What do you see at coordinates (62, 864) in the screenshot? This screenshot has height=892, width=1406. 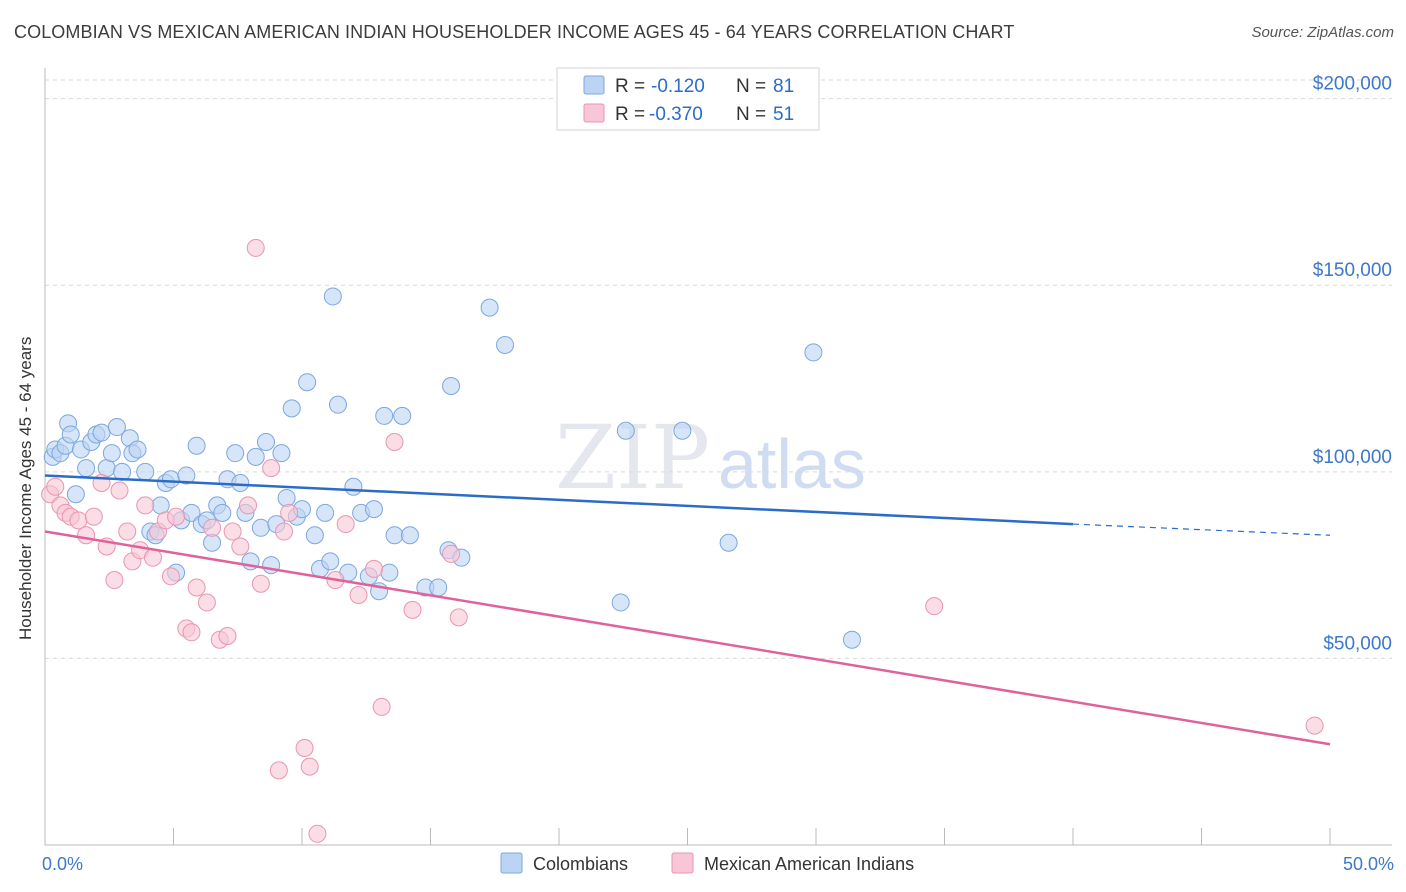 I see `x-tick-label: 0.0%` at bounding box center [62, 864].